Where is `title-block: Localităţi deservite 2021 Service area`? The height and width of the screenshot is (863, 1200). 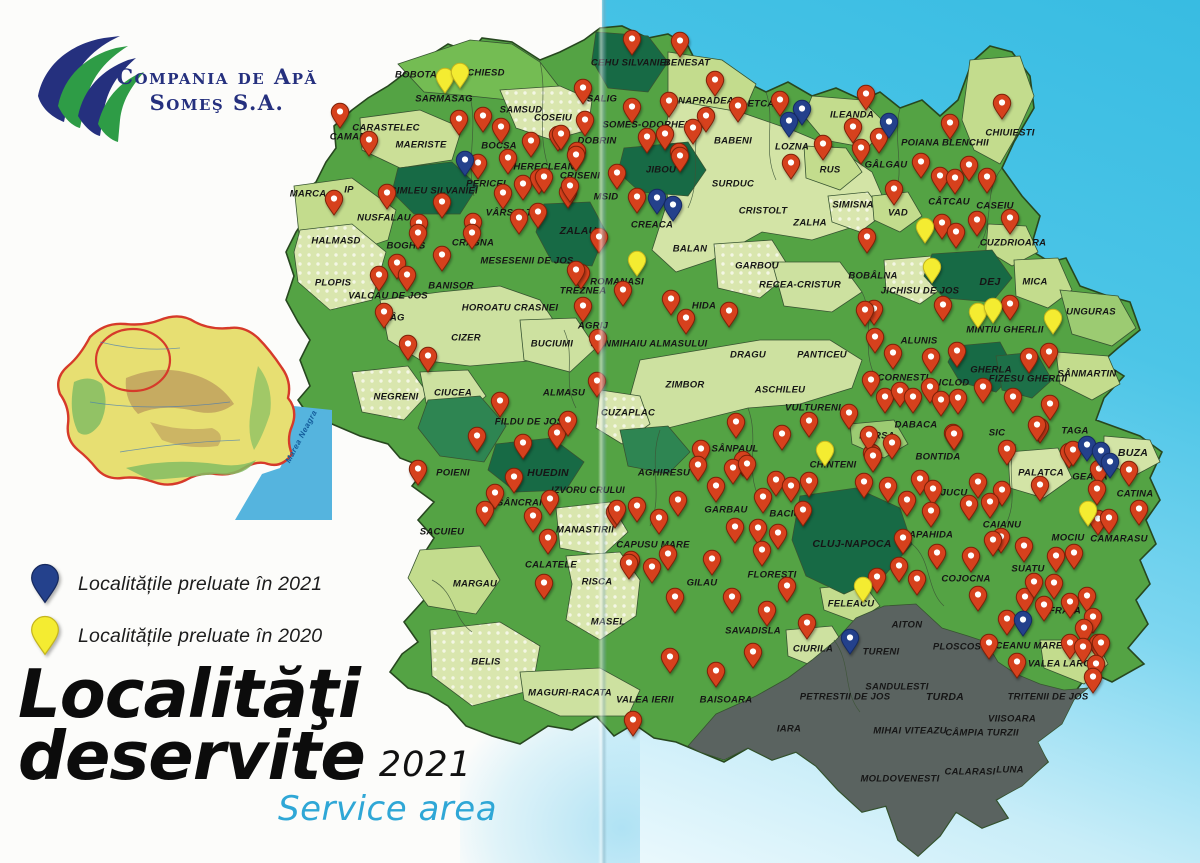
title-block: Localităţi deservite 2021 Service area is located at coordinates (278, 742).